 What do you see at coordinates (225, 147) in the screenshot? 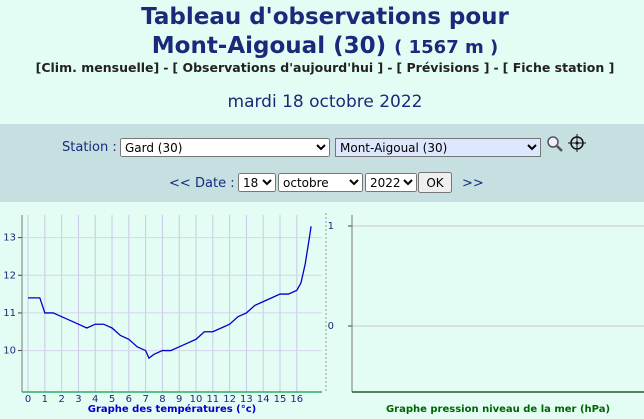
I see `department-select: Gard (30)` at bounding box center [225, 147].